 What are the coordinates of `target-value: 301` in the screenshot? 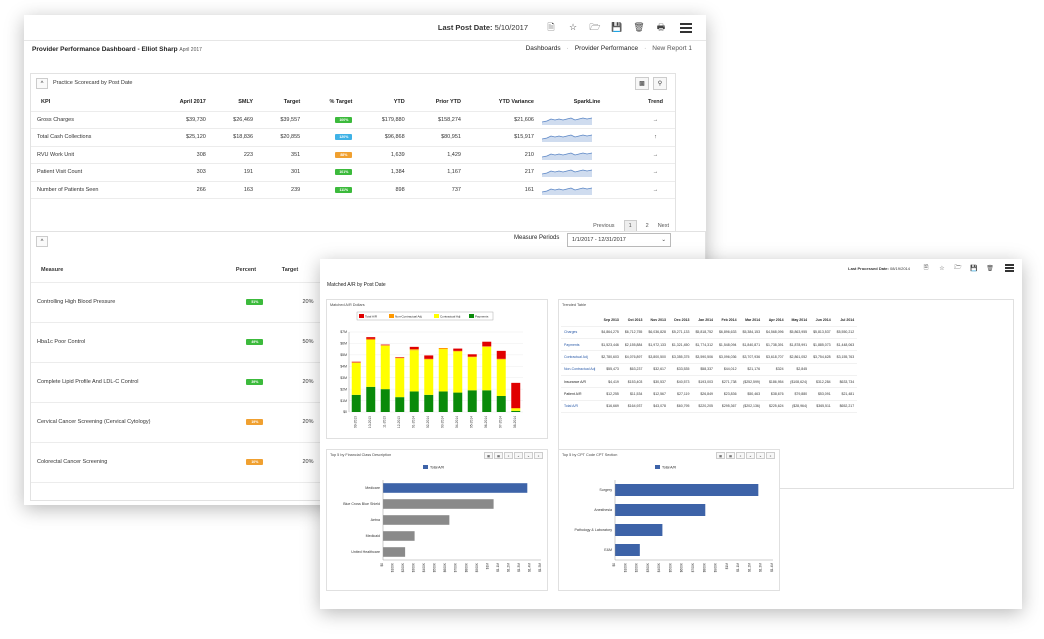 It's located at (281, 172).